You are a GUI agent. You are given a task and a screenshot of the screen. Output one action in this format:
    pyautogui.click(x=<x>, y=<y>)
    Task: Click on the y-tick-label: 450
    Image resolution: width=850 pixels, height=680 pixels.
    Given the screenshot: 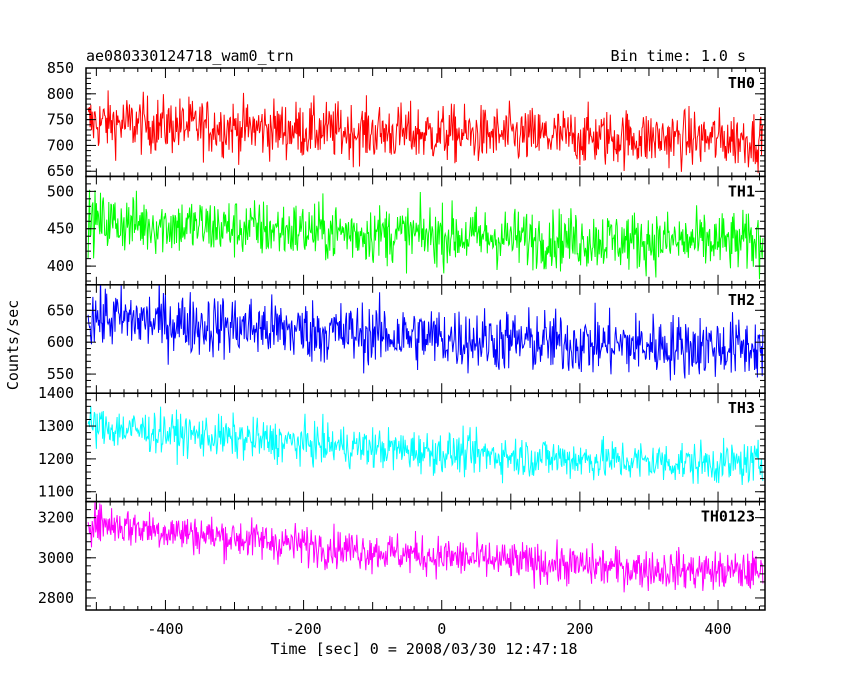 What is the action you would take?
    pyautogui.click(x=60, y=229)
    